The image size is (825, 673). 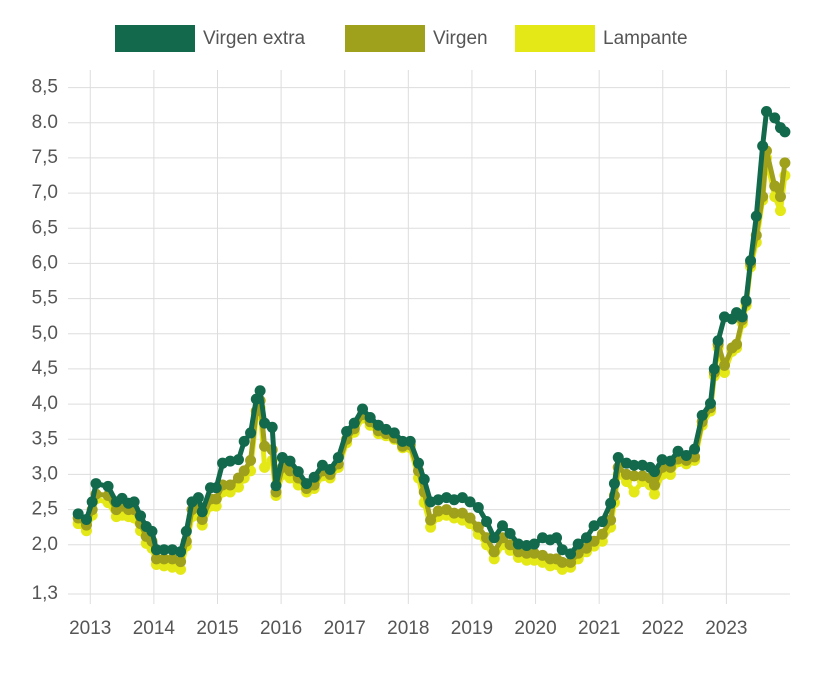 I want to click on y-tick-label: 5,0, so click(x=45, y=333).